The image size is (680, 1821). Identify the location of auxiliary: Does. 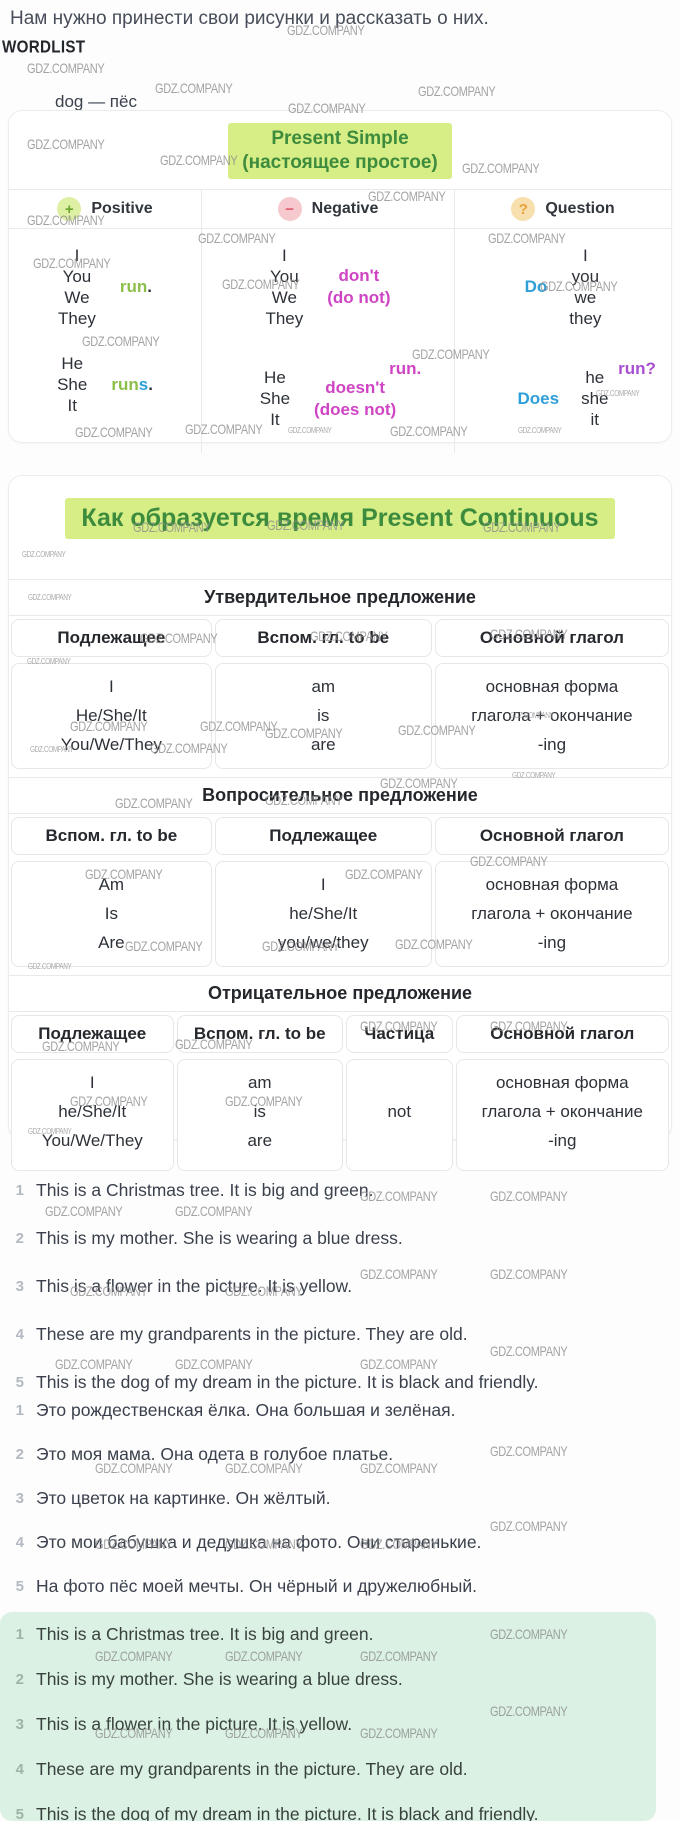
(538, 398).